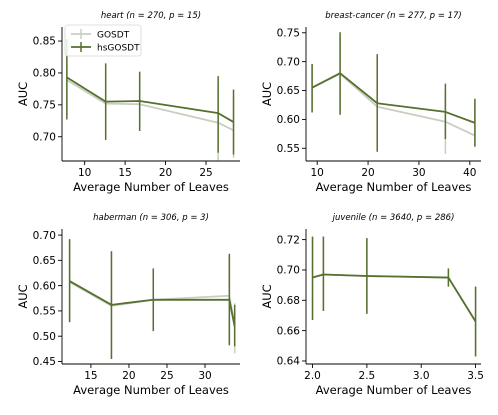 This screenshot has height=415, width=498. I want to click on y-tick-label: 0.50, so click(44, 337).